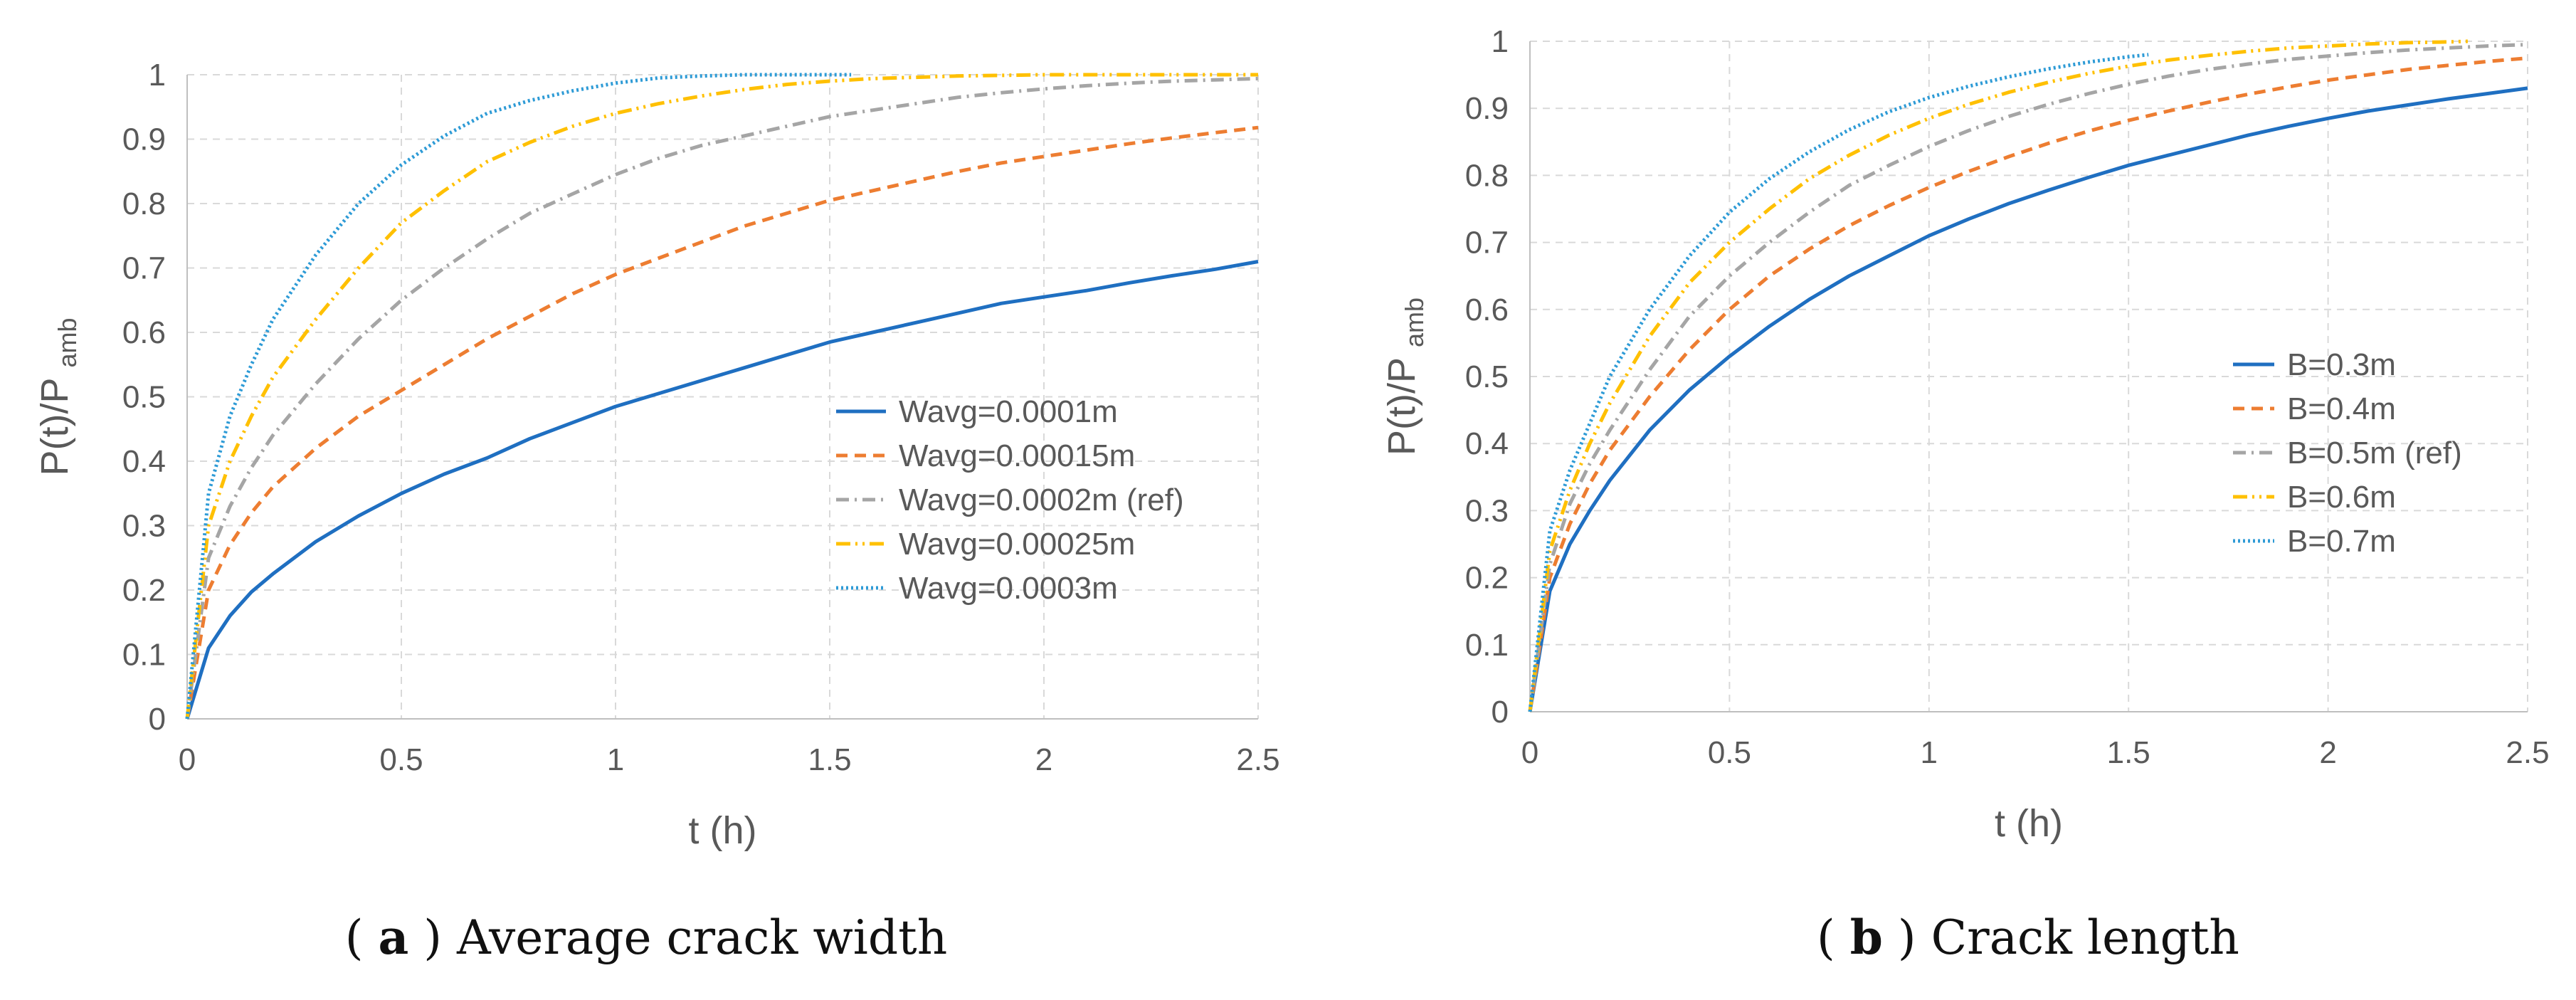 Image resolution: width=2576 pixels, height=1000 pixels. What do you see at coordinates (2128, 753) in the screenshot?
I see `panel-b-x-tick-label: 1.5` at bounding box center [2128, 753].